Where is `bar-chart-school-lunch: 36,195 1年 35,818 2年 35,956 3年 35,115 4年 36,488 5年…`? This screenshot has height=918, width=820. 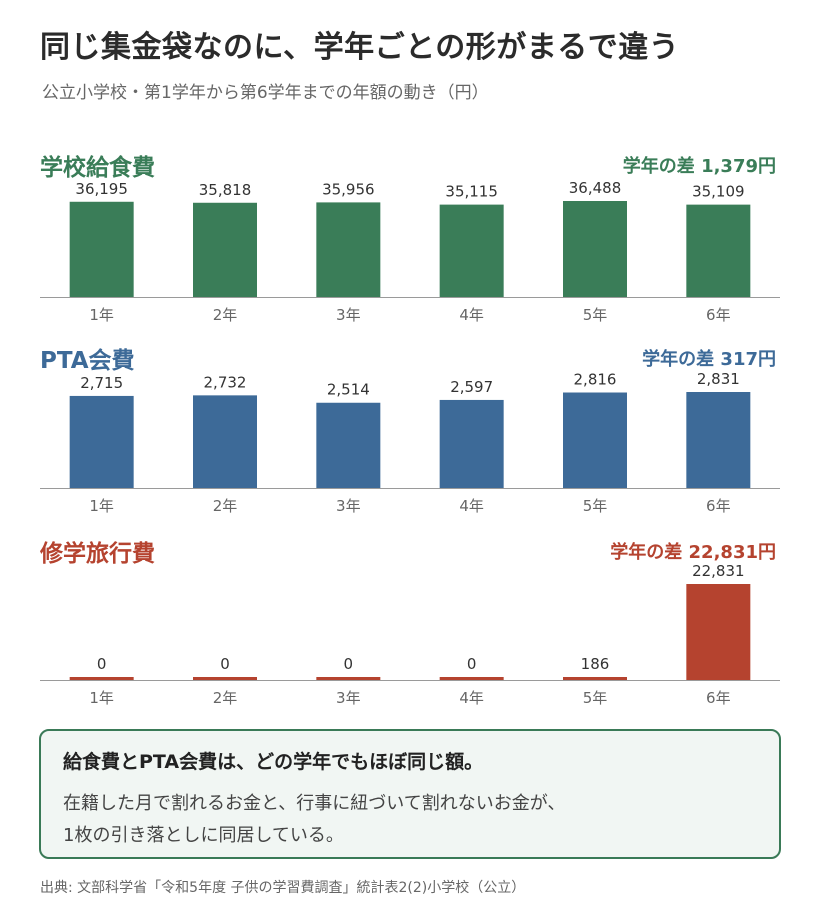 bar-chart-school-lunch: 36,195 1年 35,818 2年 35,956 3年 35,115 4年 36,488 5年… is located at coordinates (410, 251).